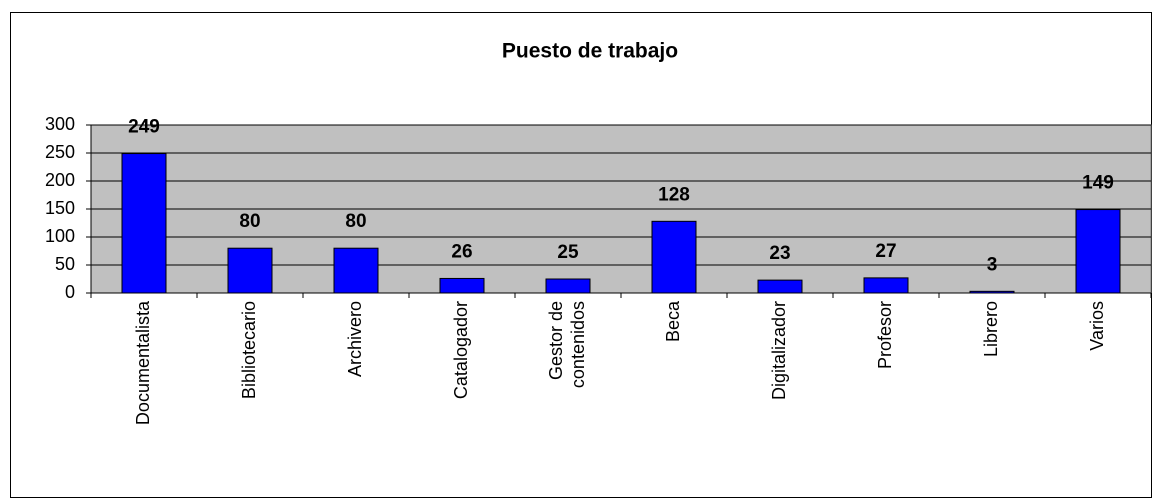  I want to click on x-tick-label: Archivero, so click(355, 339).